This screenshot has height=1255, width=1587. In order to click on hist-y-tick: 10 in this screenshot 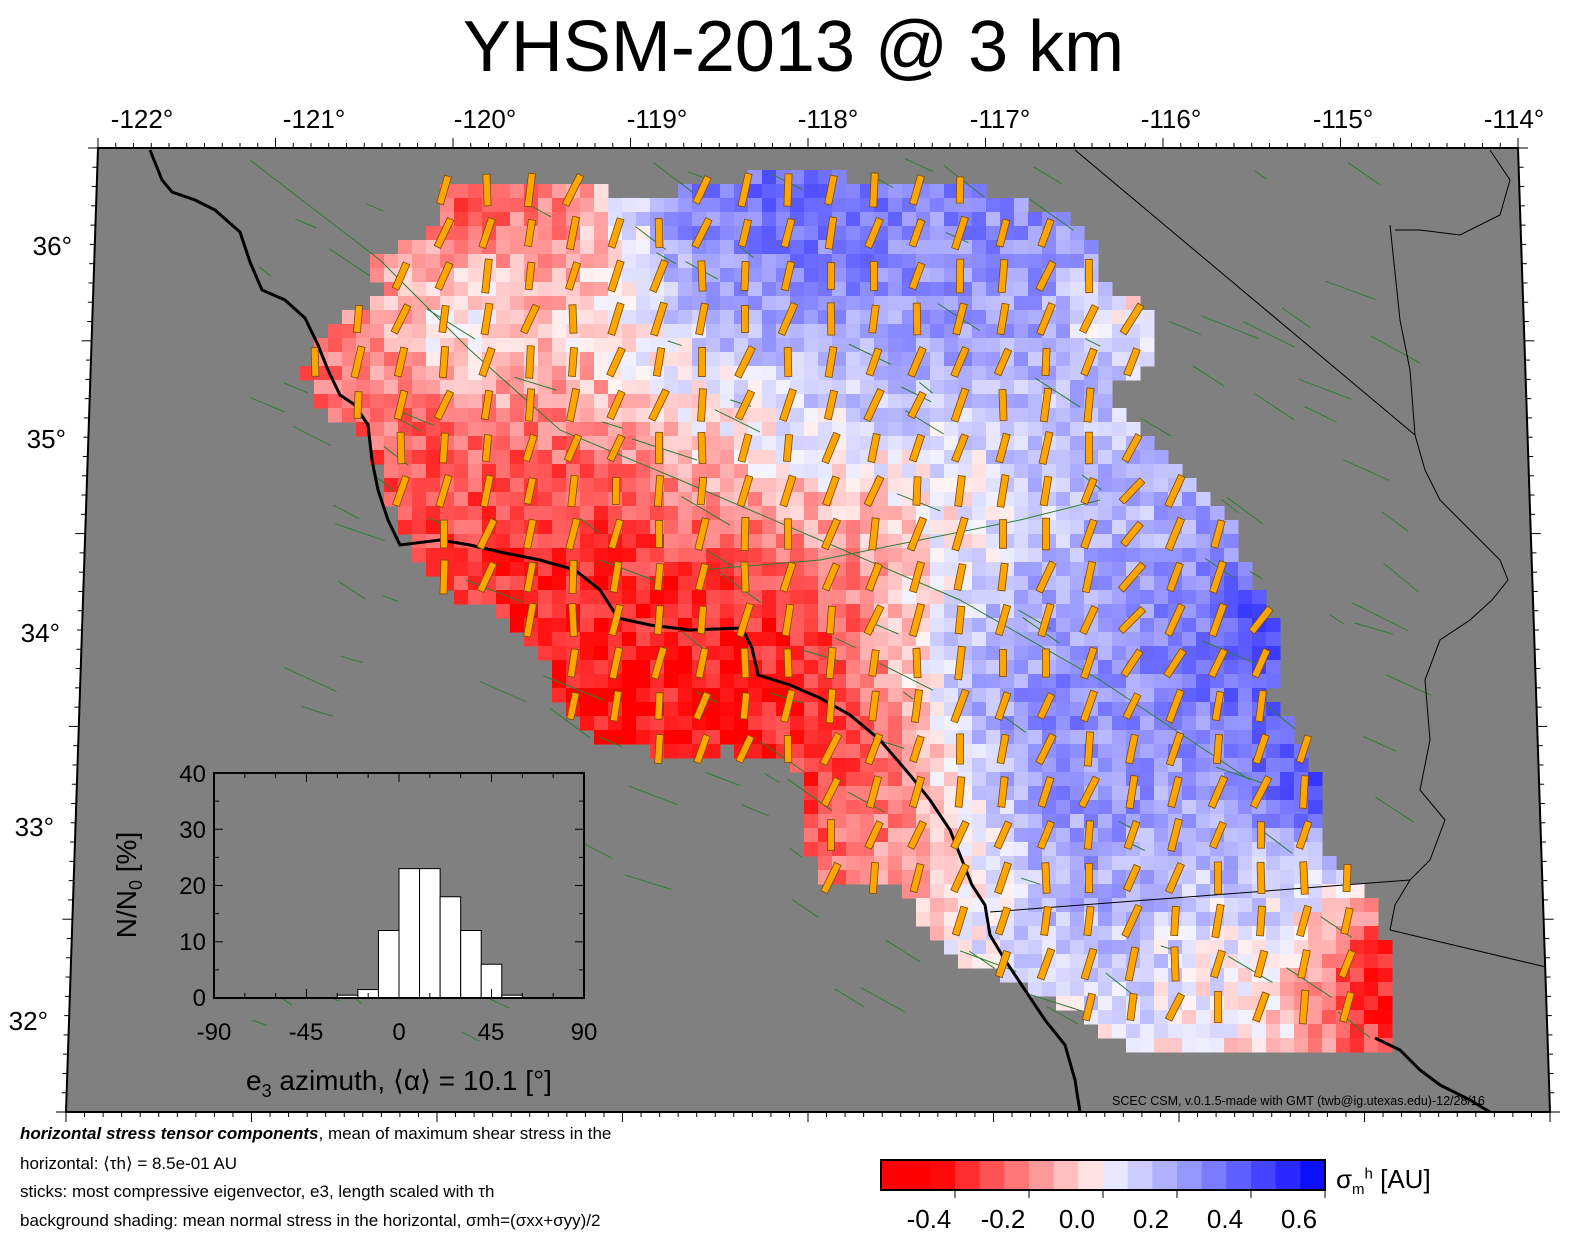, I will do `click(192, 942)`.